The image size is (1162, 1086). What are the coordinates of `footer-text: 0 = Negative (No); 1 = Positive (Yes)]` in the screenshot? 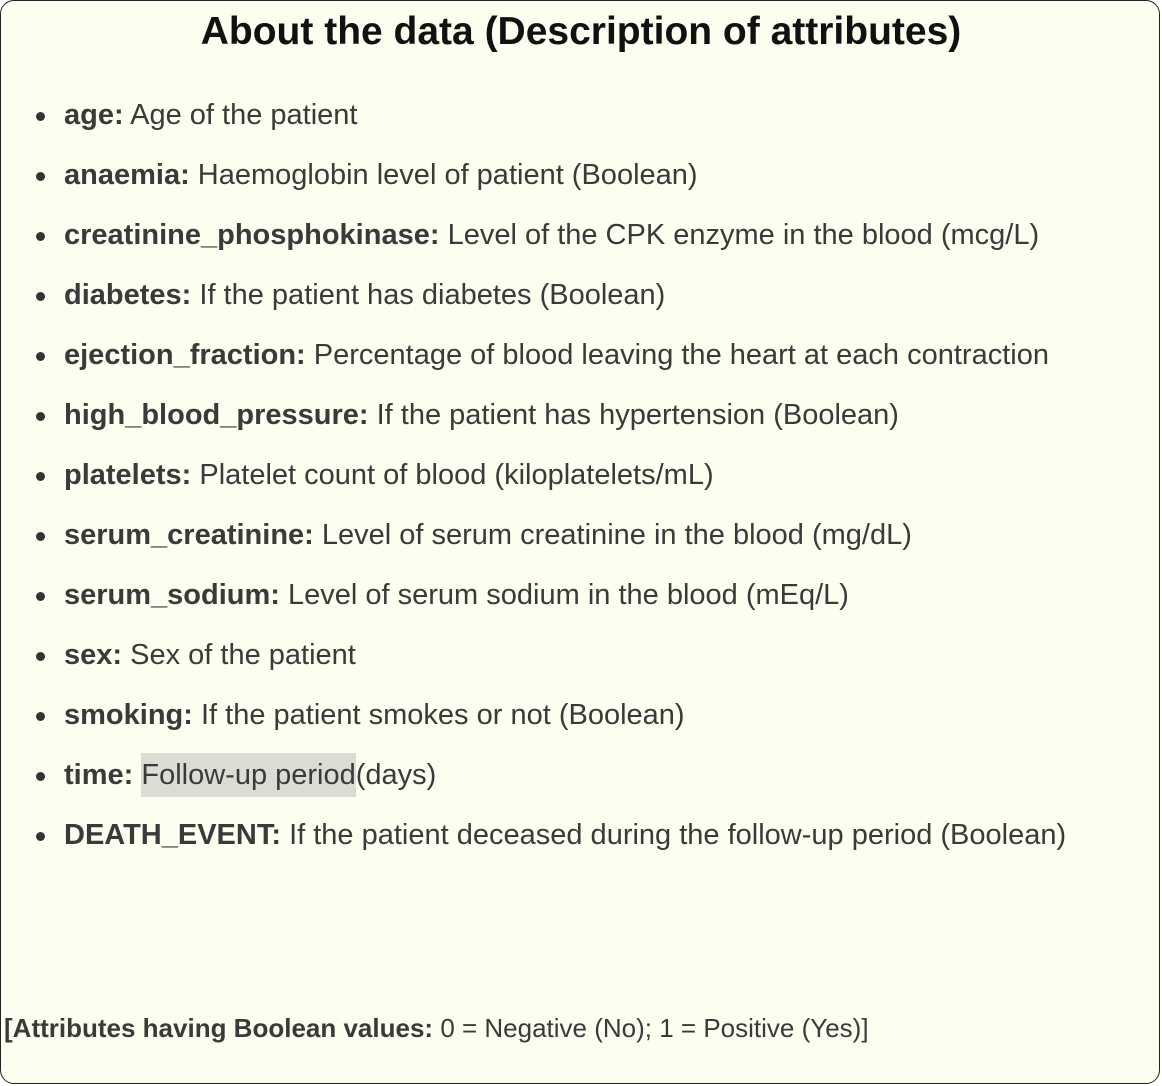 It's located at (654, 1028).